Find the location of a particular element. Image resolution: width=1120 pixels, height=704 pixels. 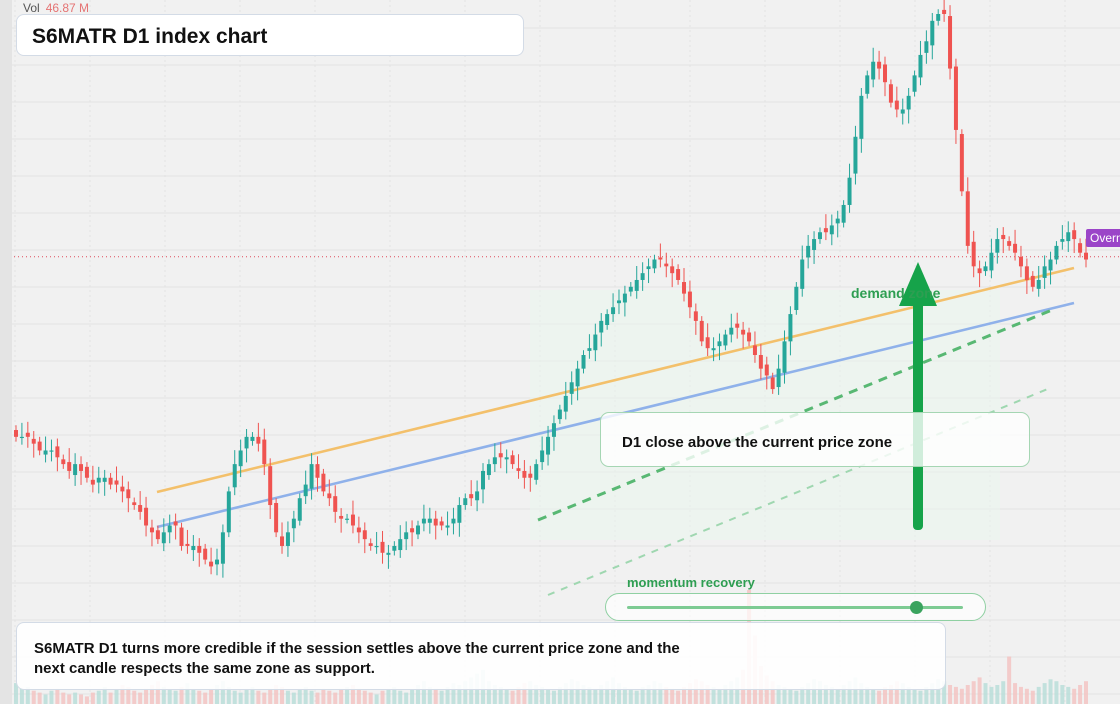

chart-title: S6MATR D1 index chart is located at coordinates (150, 36).